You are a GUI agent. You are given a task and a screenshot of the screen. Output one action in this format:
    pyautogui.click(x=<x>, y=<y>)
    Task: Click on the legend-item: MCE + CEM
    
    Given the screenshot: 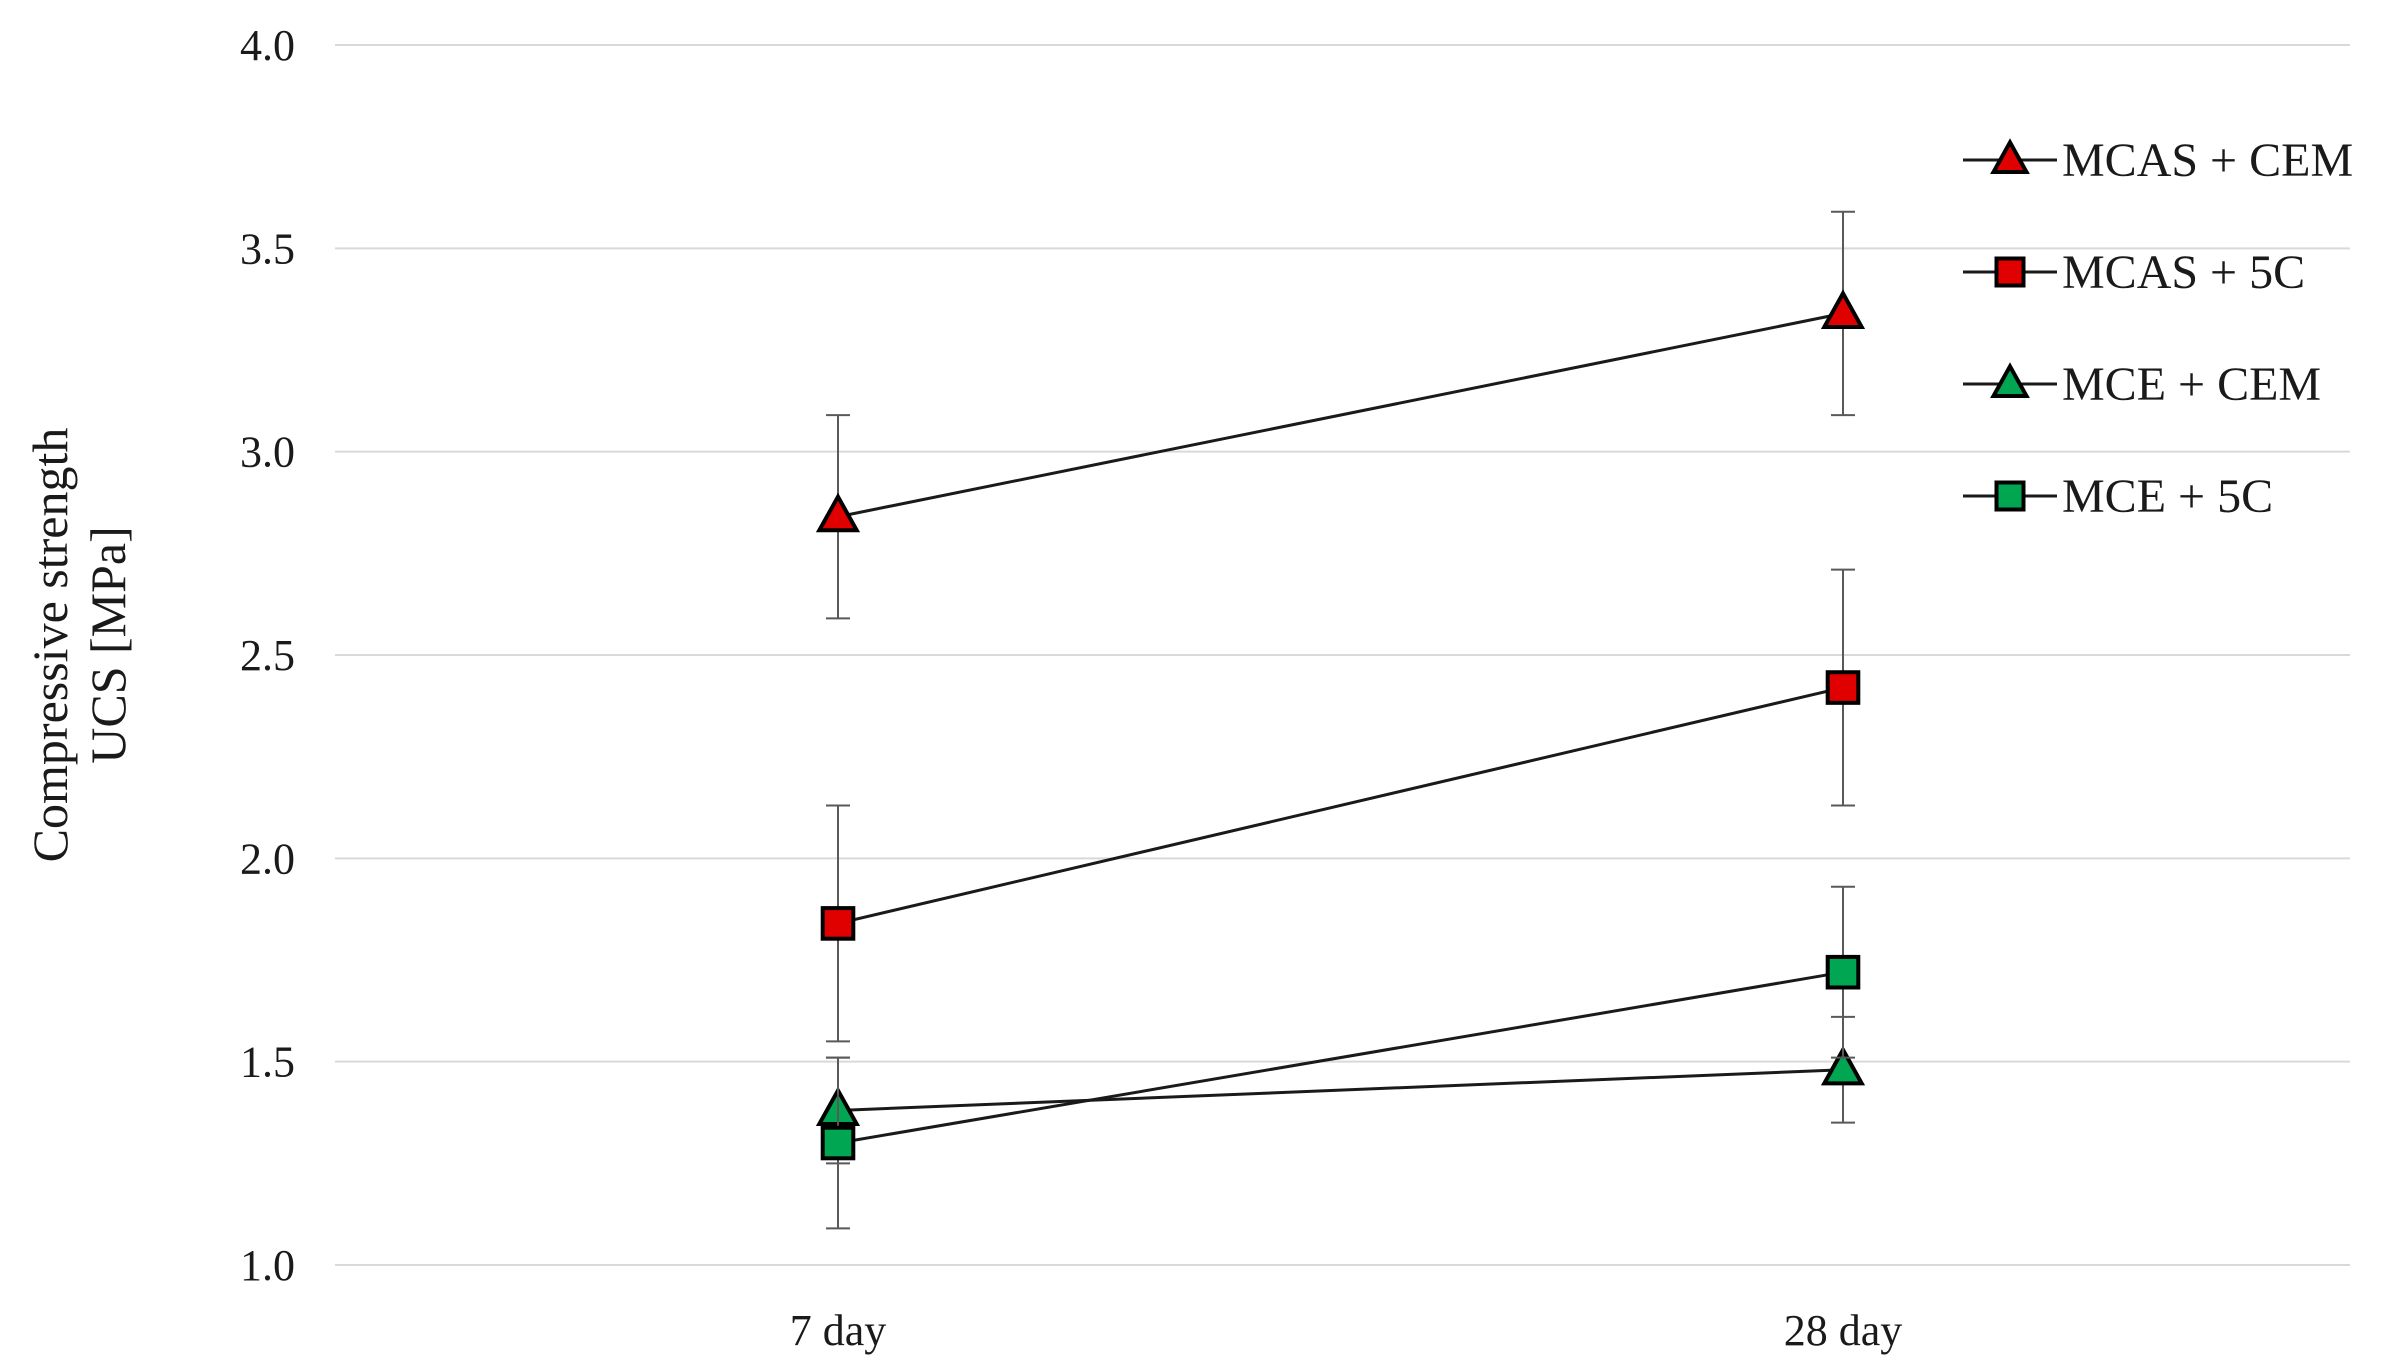 What is the action you would take?
    pyautogui.click(x=2142, y=384)
    